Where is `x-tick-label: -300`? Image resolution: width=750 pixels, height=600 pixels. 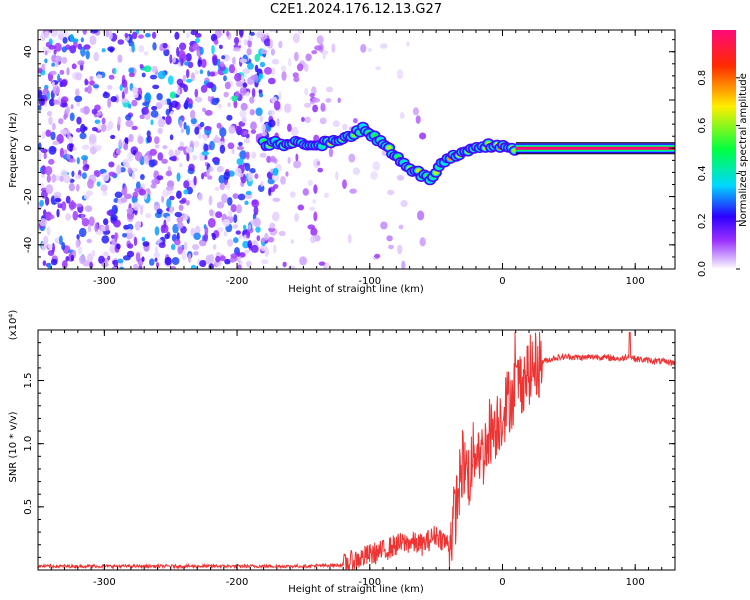 x-tick-label: -300 is located at coordinates (104, 582).